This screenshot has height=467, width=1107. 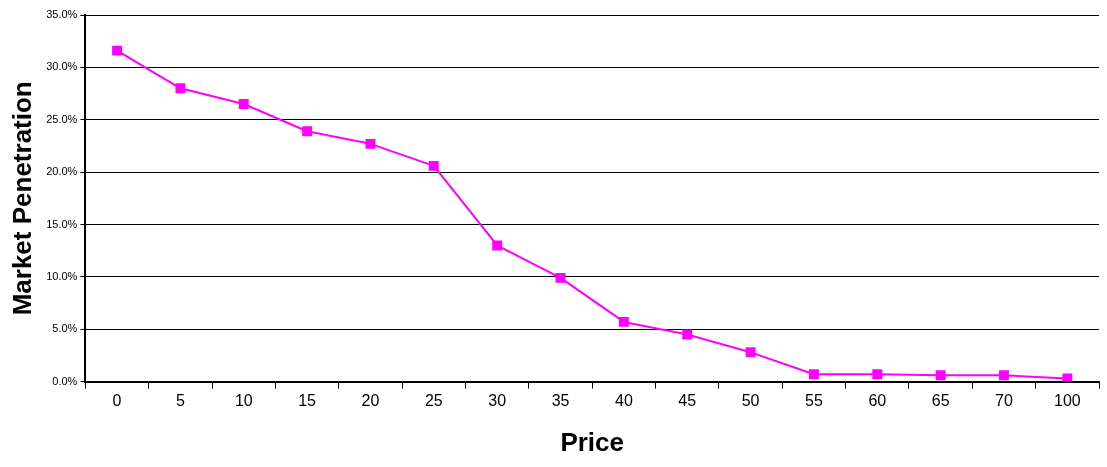 What do you see at coordinates (65, 328) in the screenshot?
I see `y-tick-label: 5.0%` at bounding box center [65, 328].